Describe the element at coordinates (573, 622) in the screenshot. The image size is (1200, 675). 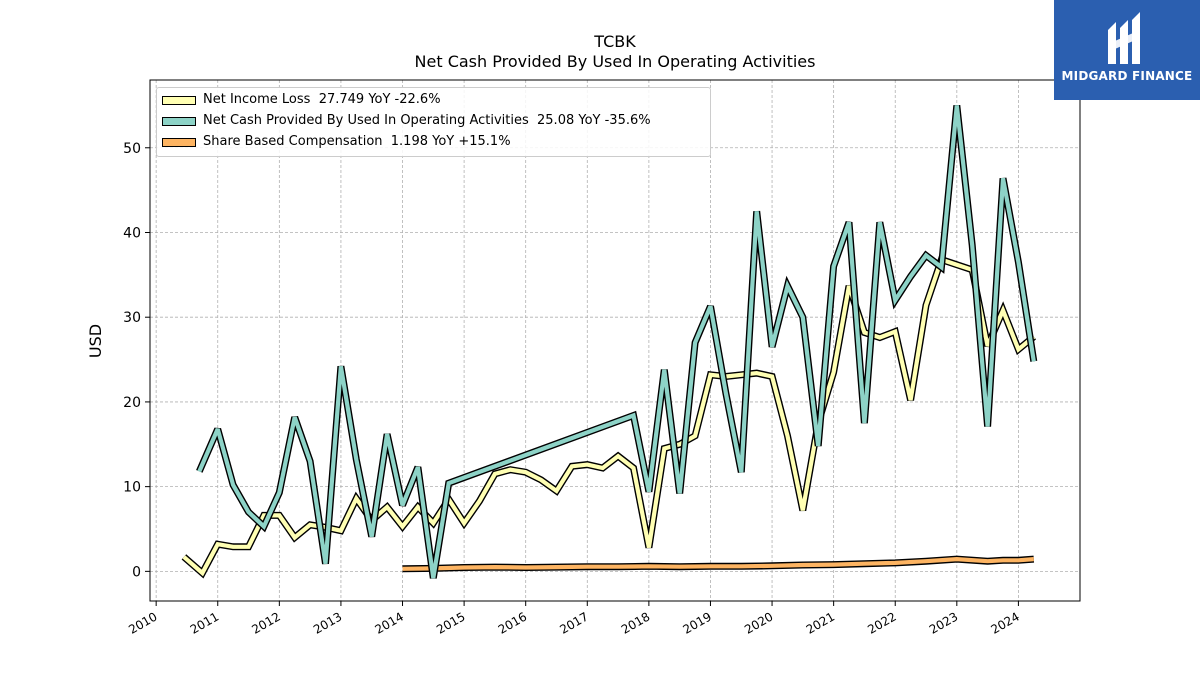
I see `x-tick-label: 2017` at that location.